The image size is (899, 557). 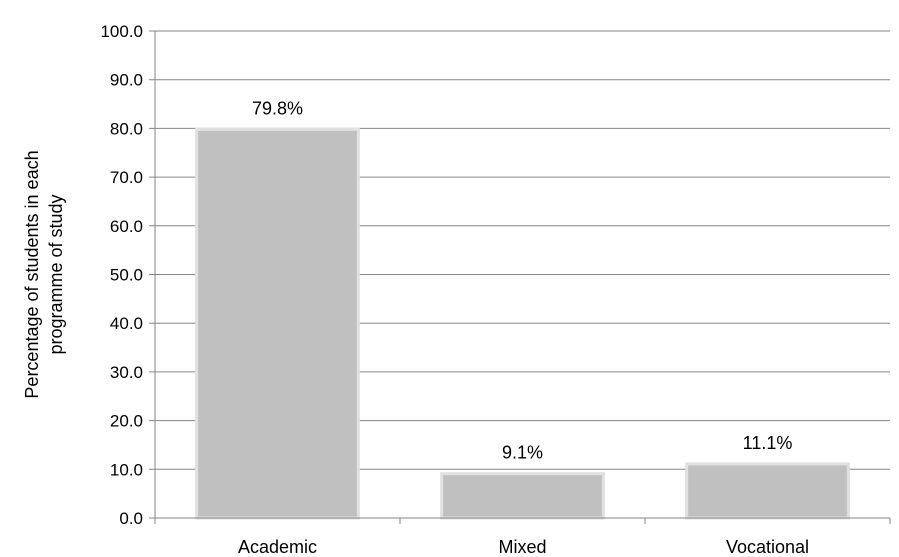 What do you see at coordinates (277, 108) in the screenshot?
I see `data-label-academic: 79.8%` at bounding box center [277, 108].